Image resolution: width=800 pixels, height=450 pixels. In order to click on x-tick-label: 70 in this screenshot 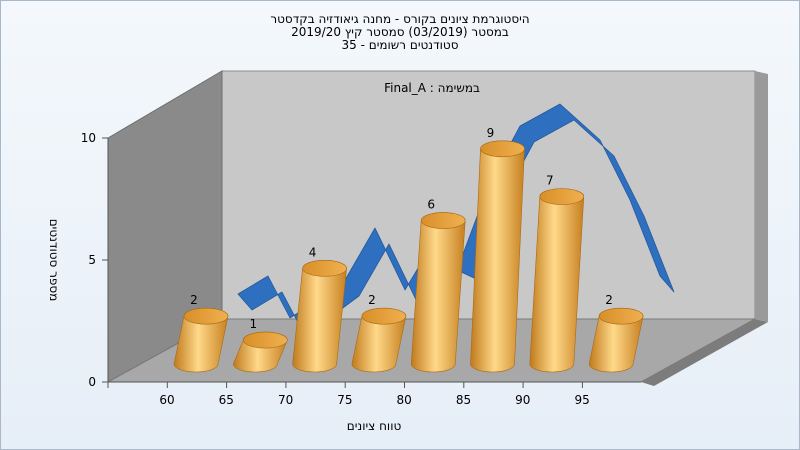, I will do `click(285, 400)`.